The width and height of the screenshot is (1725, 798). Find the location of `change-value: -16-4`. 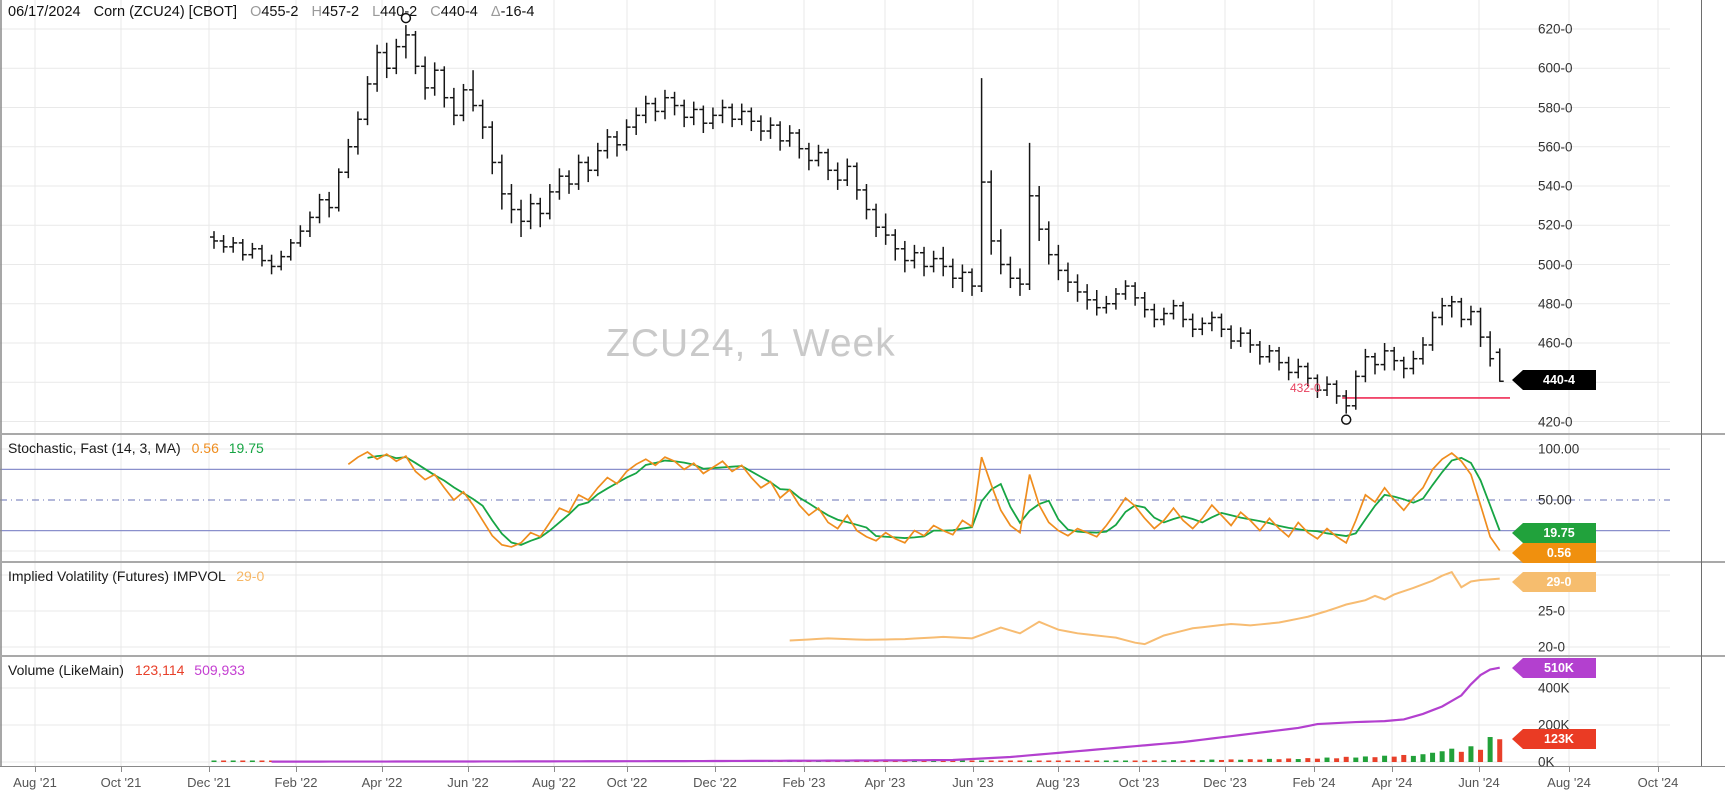

change-value: -16-4 is located at coordinates (517, 12).